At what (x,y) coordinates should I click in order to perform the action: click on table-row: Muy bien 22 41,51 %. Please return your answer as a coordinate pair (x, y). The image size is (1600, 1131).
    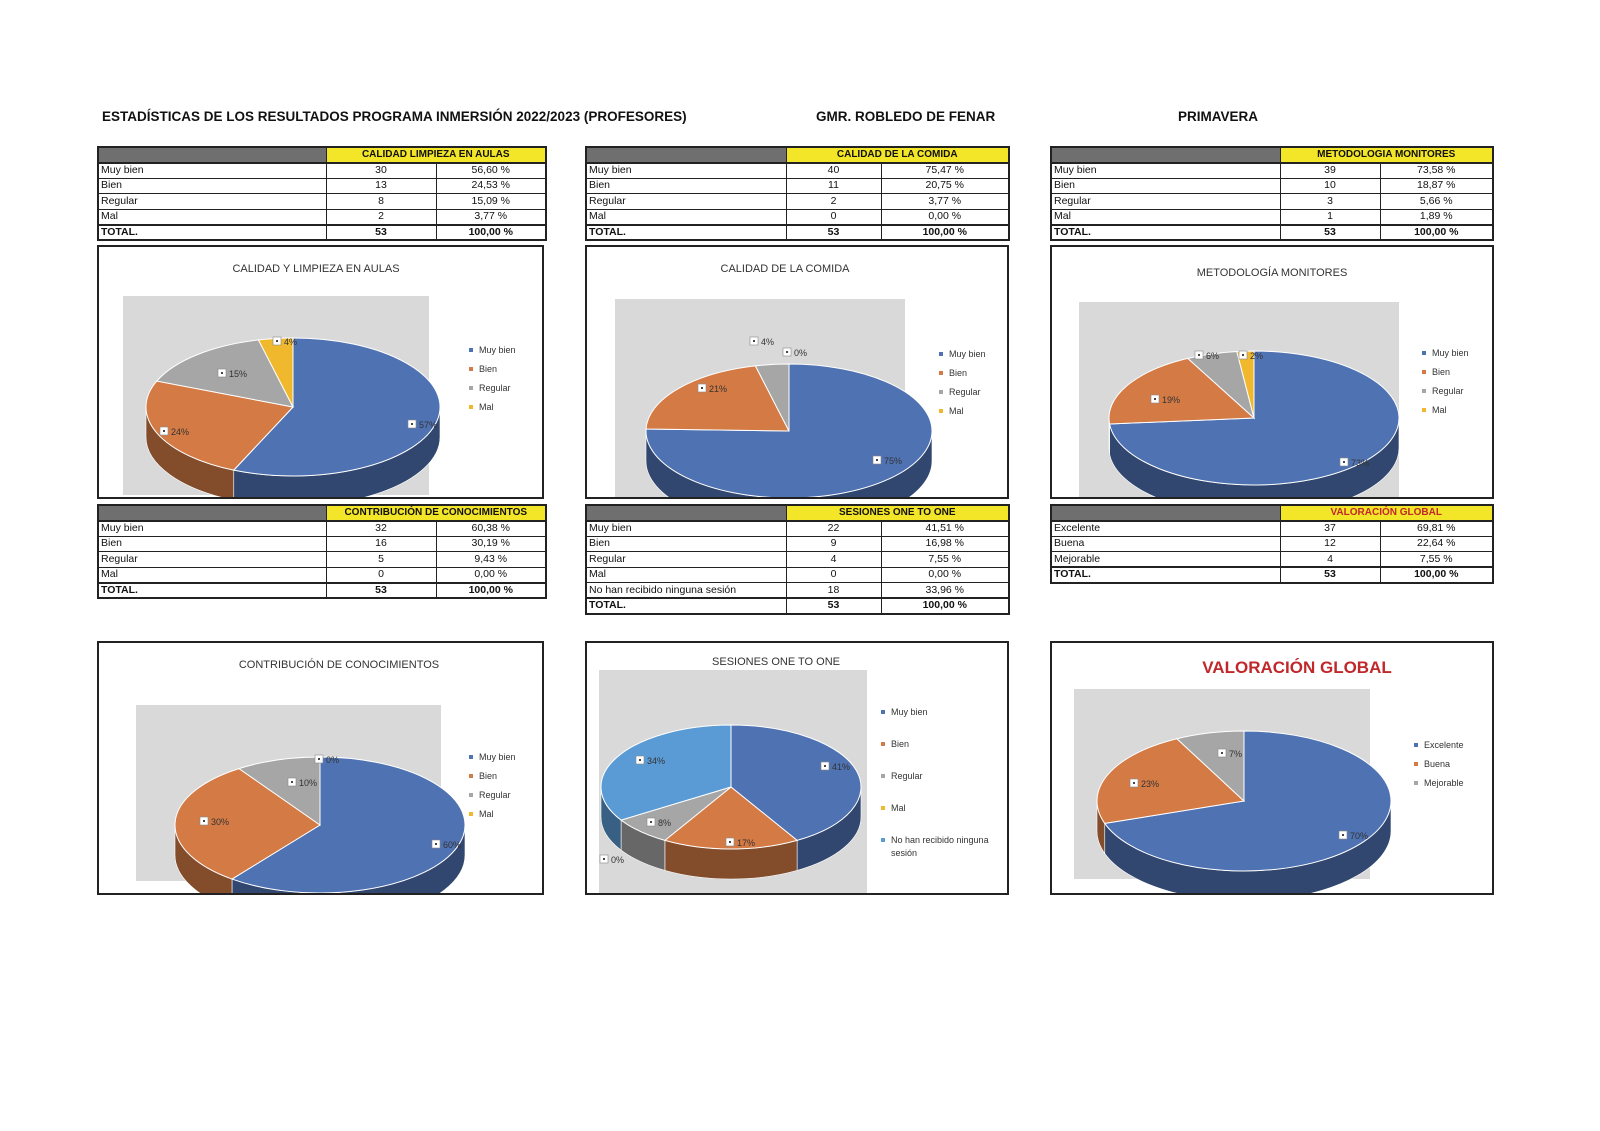
    Looking at the image, I should click on (797, 528).